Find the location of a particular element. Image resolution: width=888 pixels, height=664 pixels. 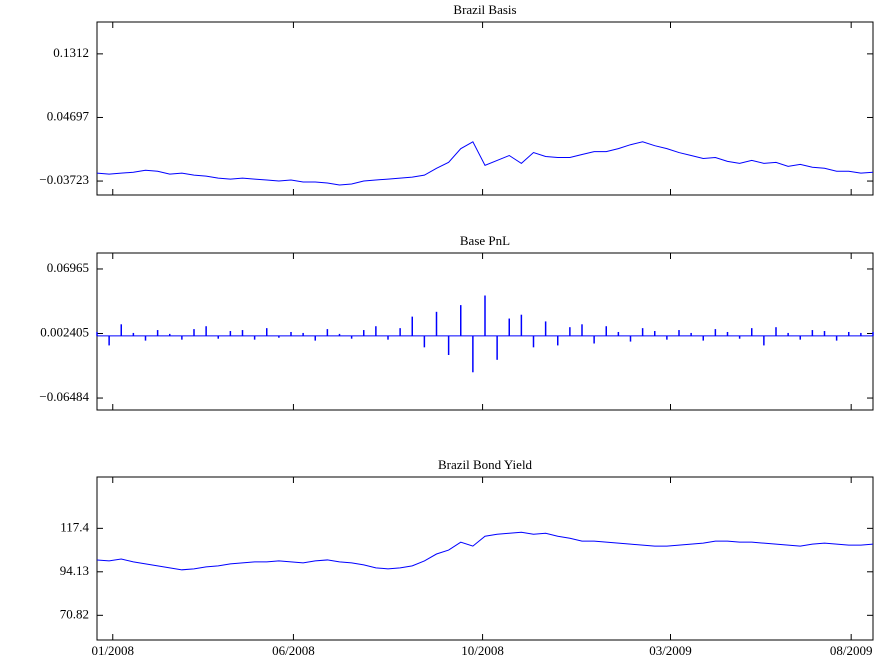

chart-title: Brazil Bond Yield is located at coordinates (485, 464).